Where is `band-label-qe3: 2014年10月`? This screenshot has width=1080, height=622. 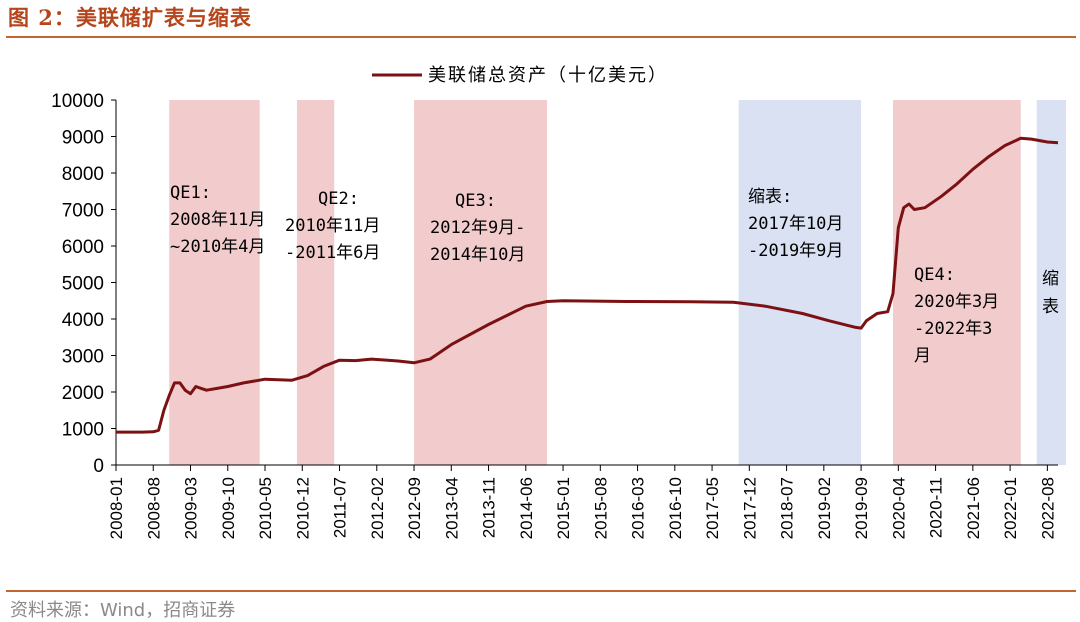 band-label-qe3: 2014年10月 is located at coordinates (477, 255).